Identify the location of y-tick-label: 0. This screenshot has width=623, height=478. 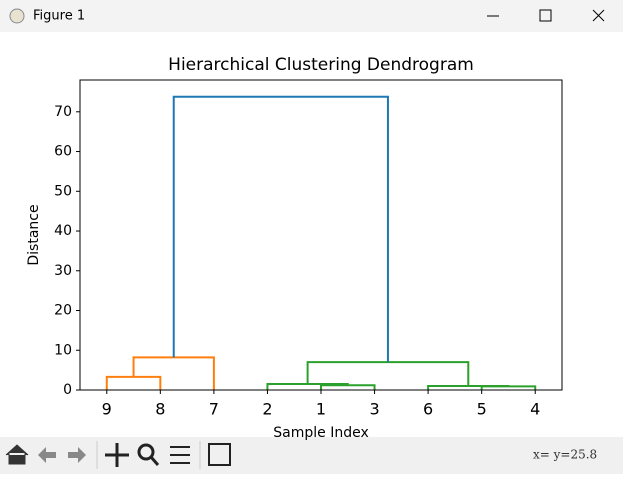
(67, 390).